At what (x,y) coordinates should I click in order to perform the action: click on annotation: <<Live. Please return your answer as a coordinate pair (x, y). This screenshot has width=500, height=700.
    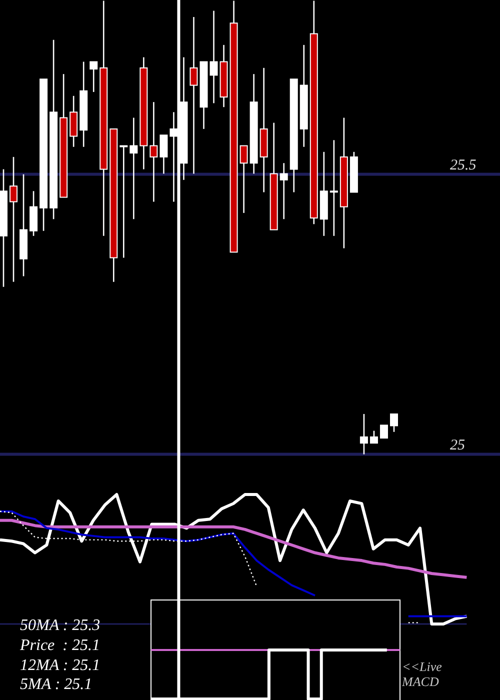
    Looking at the image, I should click on (422, 666).